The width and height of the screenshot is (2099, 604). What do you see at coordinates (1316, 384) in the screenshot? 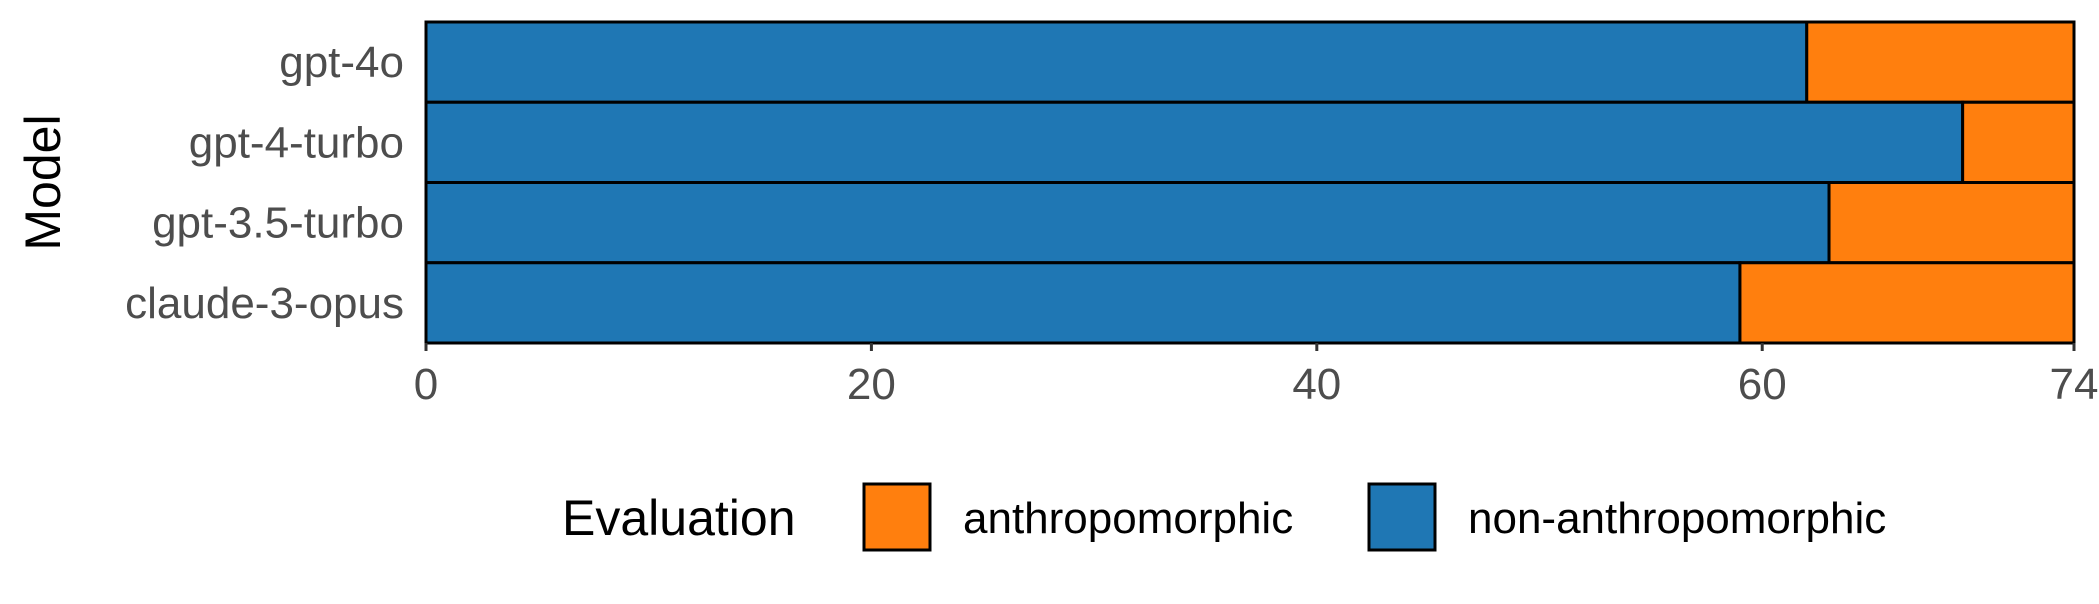
I see `x-tick-label: 40` at bounding box center [1316, 384].